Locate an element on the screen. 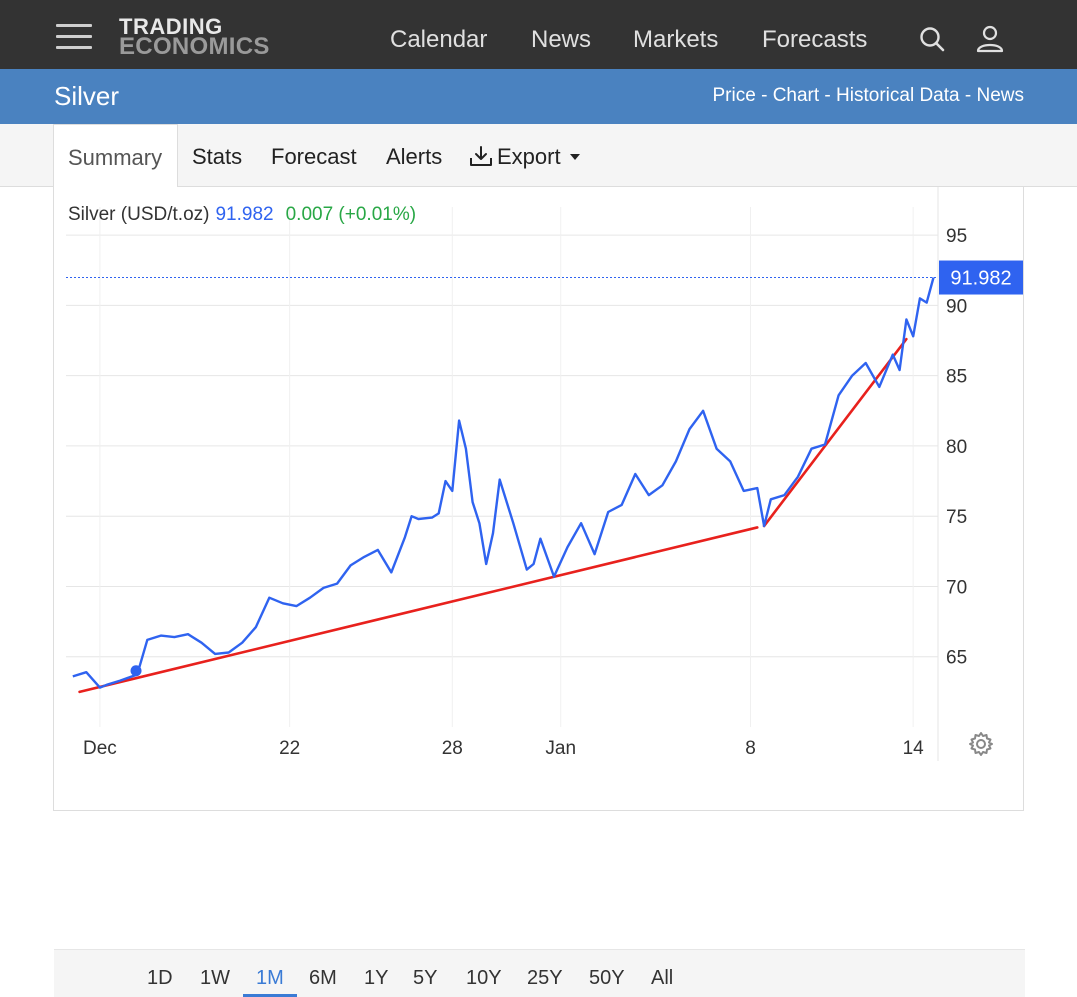 The image size is (1077, 997). y-tick-label: 70 is located at coordinates (956, 587).